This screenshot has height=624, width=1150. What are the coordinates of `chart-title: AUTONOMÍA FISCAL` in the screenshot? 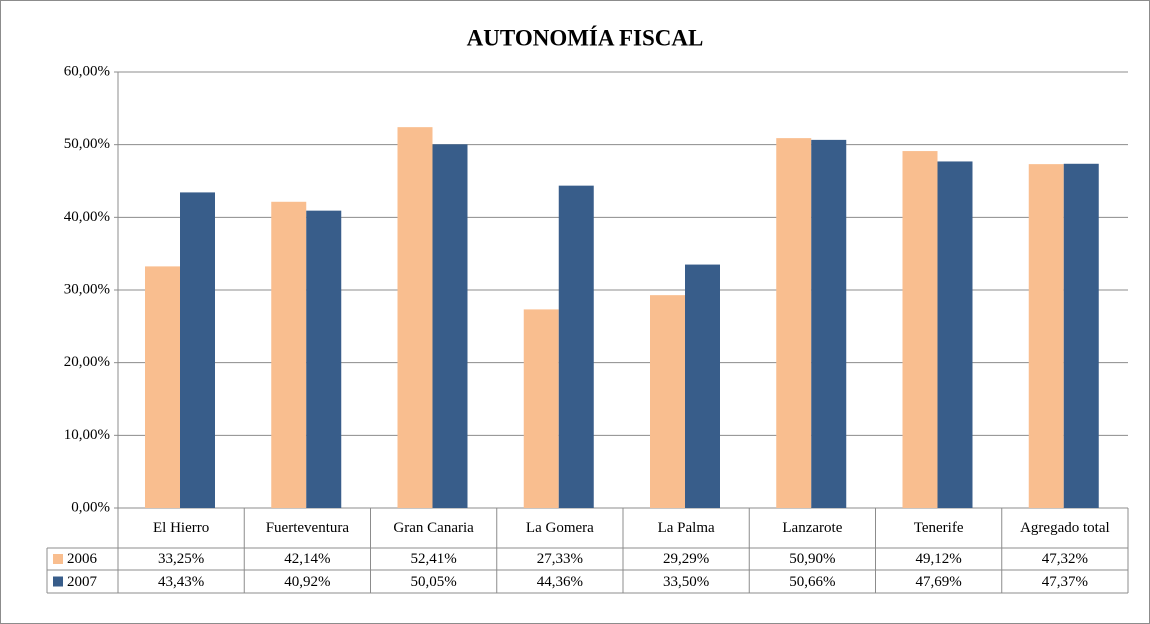 It's located at (585, 37).